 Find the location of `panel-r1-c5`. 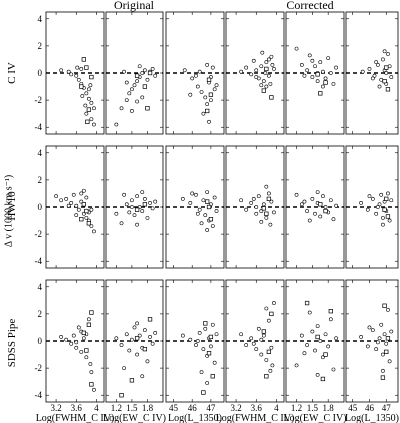

panel-r1-c5 is located at coordinates (372, 207).